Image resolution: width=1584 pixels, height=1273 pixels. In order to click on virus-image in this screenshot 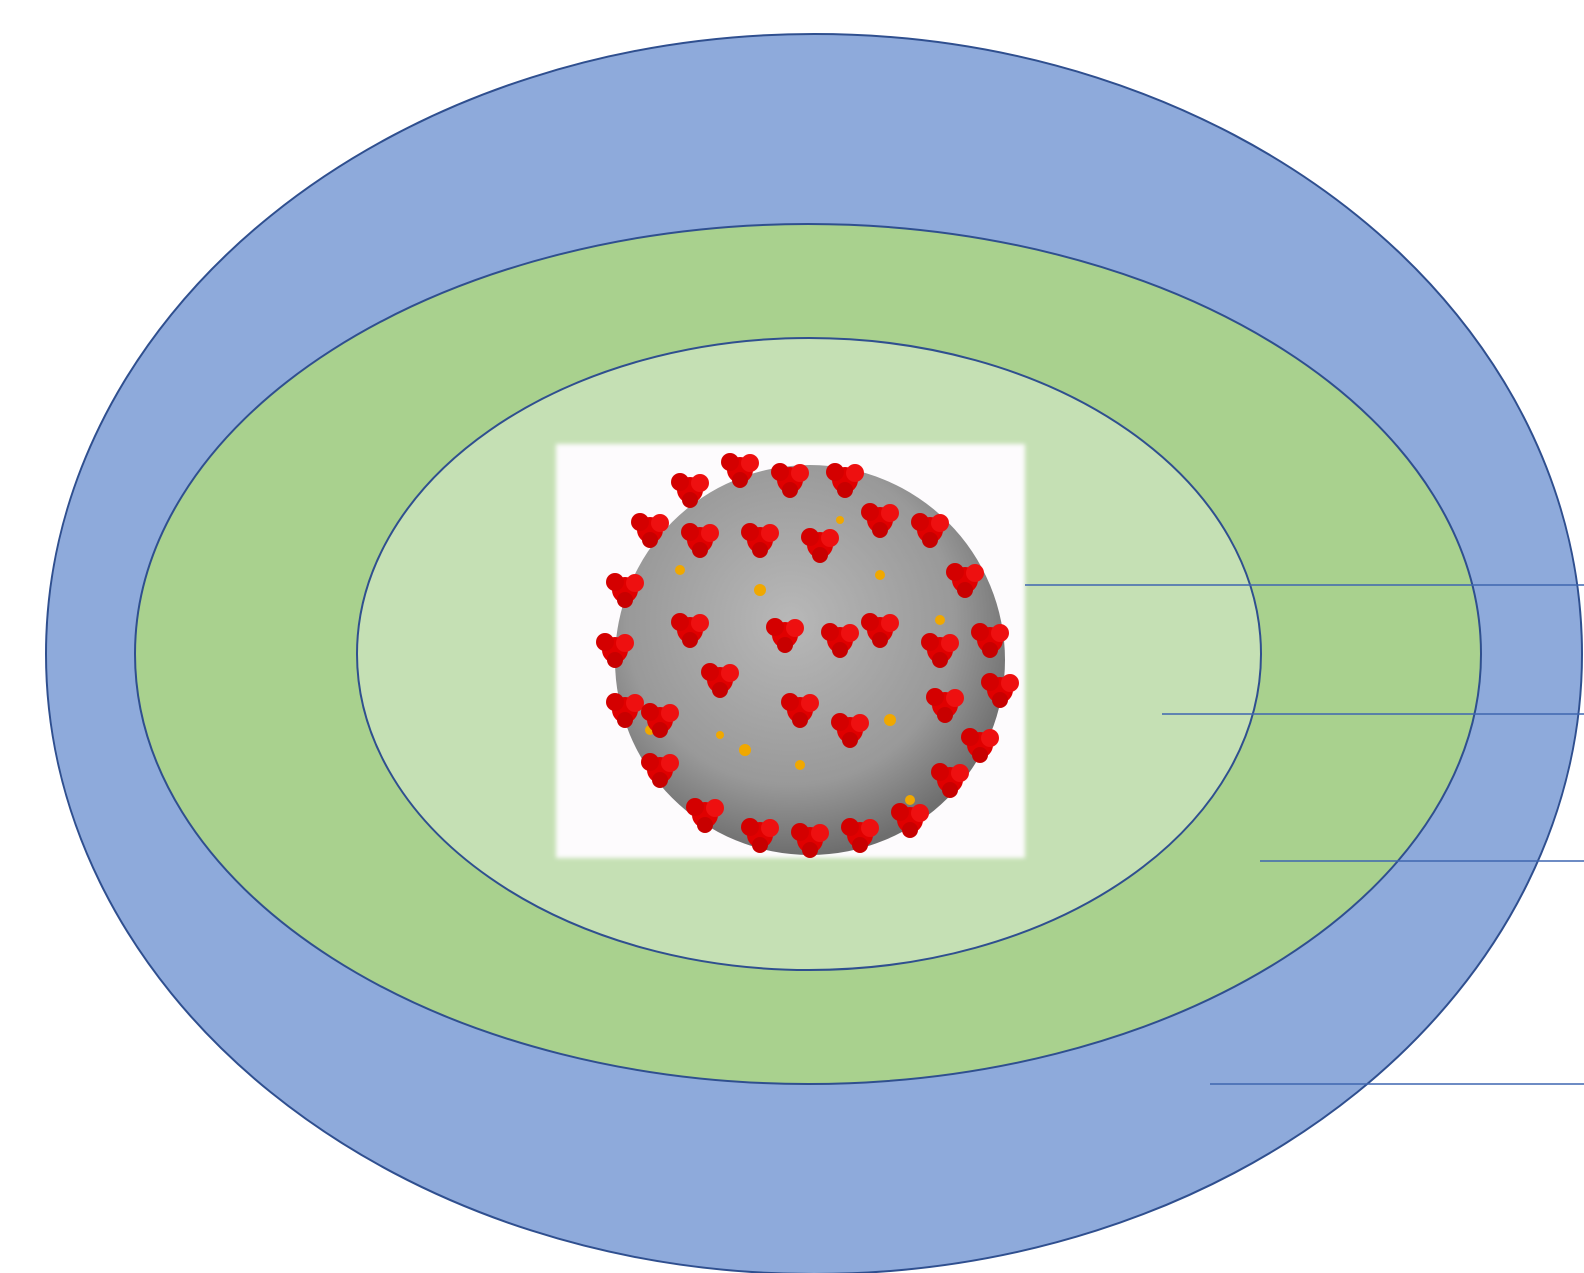, I will do `click(790, 651)`.